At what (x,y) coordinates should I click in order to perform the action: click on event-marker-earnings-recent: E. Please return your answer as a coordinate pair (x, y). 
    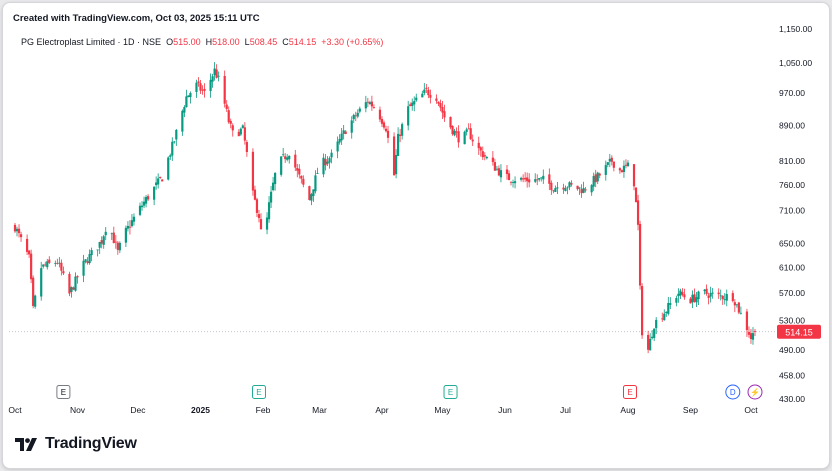
    Looking at the image, I should click on (258, 392).